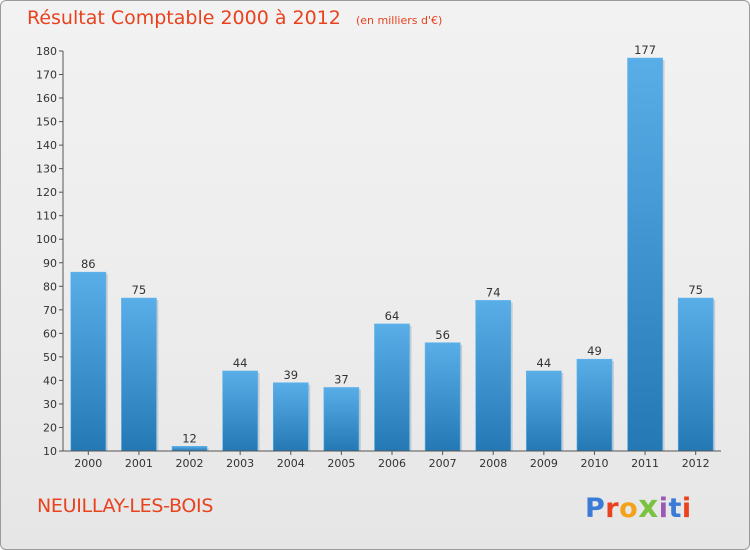 The height and width of the screenshot is (550, 750). I want to click on x-tick-label: 2000, so click(88, 463).